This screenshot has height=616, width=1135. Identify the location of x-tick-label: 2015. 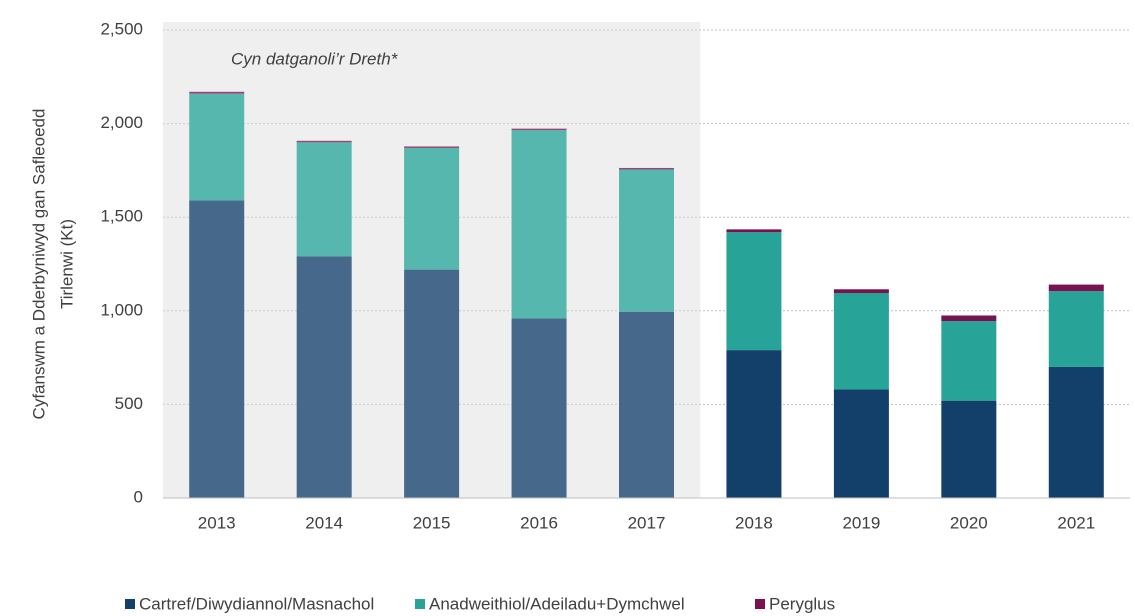
(432, 522).